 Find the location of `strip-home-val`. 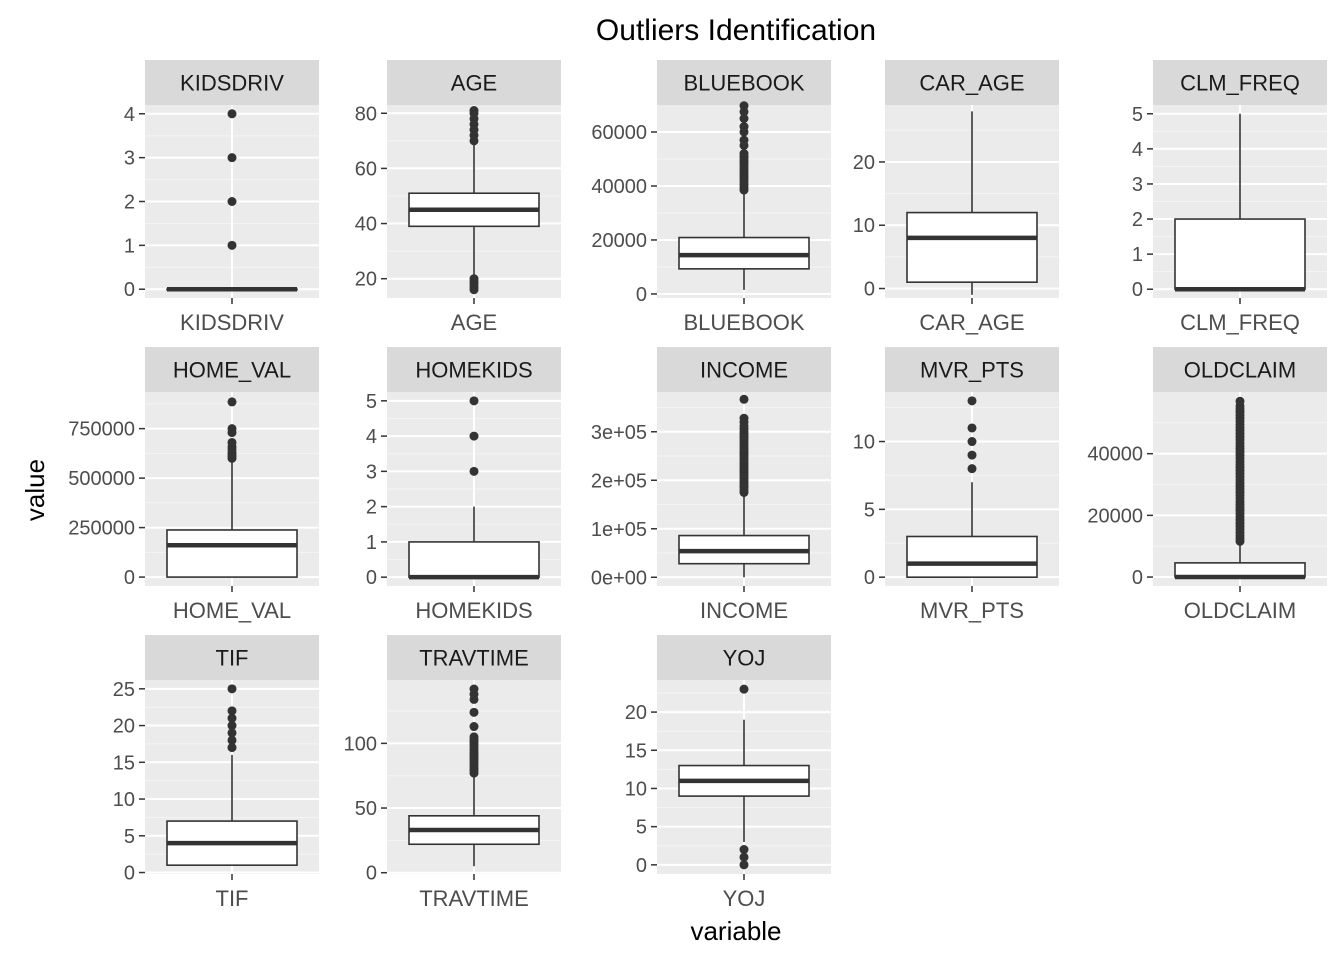

strip-home-val is located at coordinates (232, 369).